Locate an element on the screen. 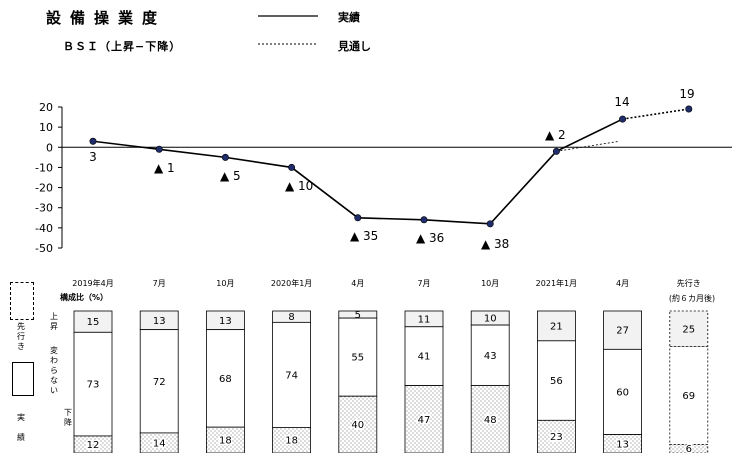 The width and height of the screenshot is (734, 453). chart-subtitle: ＢＳＩ（上昇−下降） is located at coordinates (122, 46).